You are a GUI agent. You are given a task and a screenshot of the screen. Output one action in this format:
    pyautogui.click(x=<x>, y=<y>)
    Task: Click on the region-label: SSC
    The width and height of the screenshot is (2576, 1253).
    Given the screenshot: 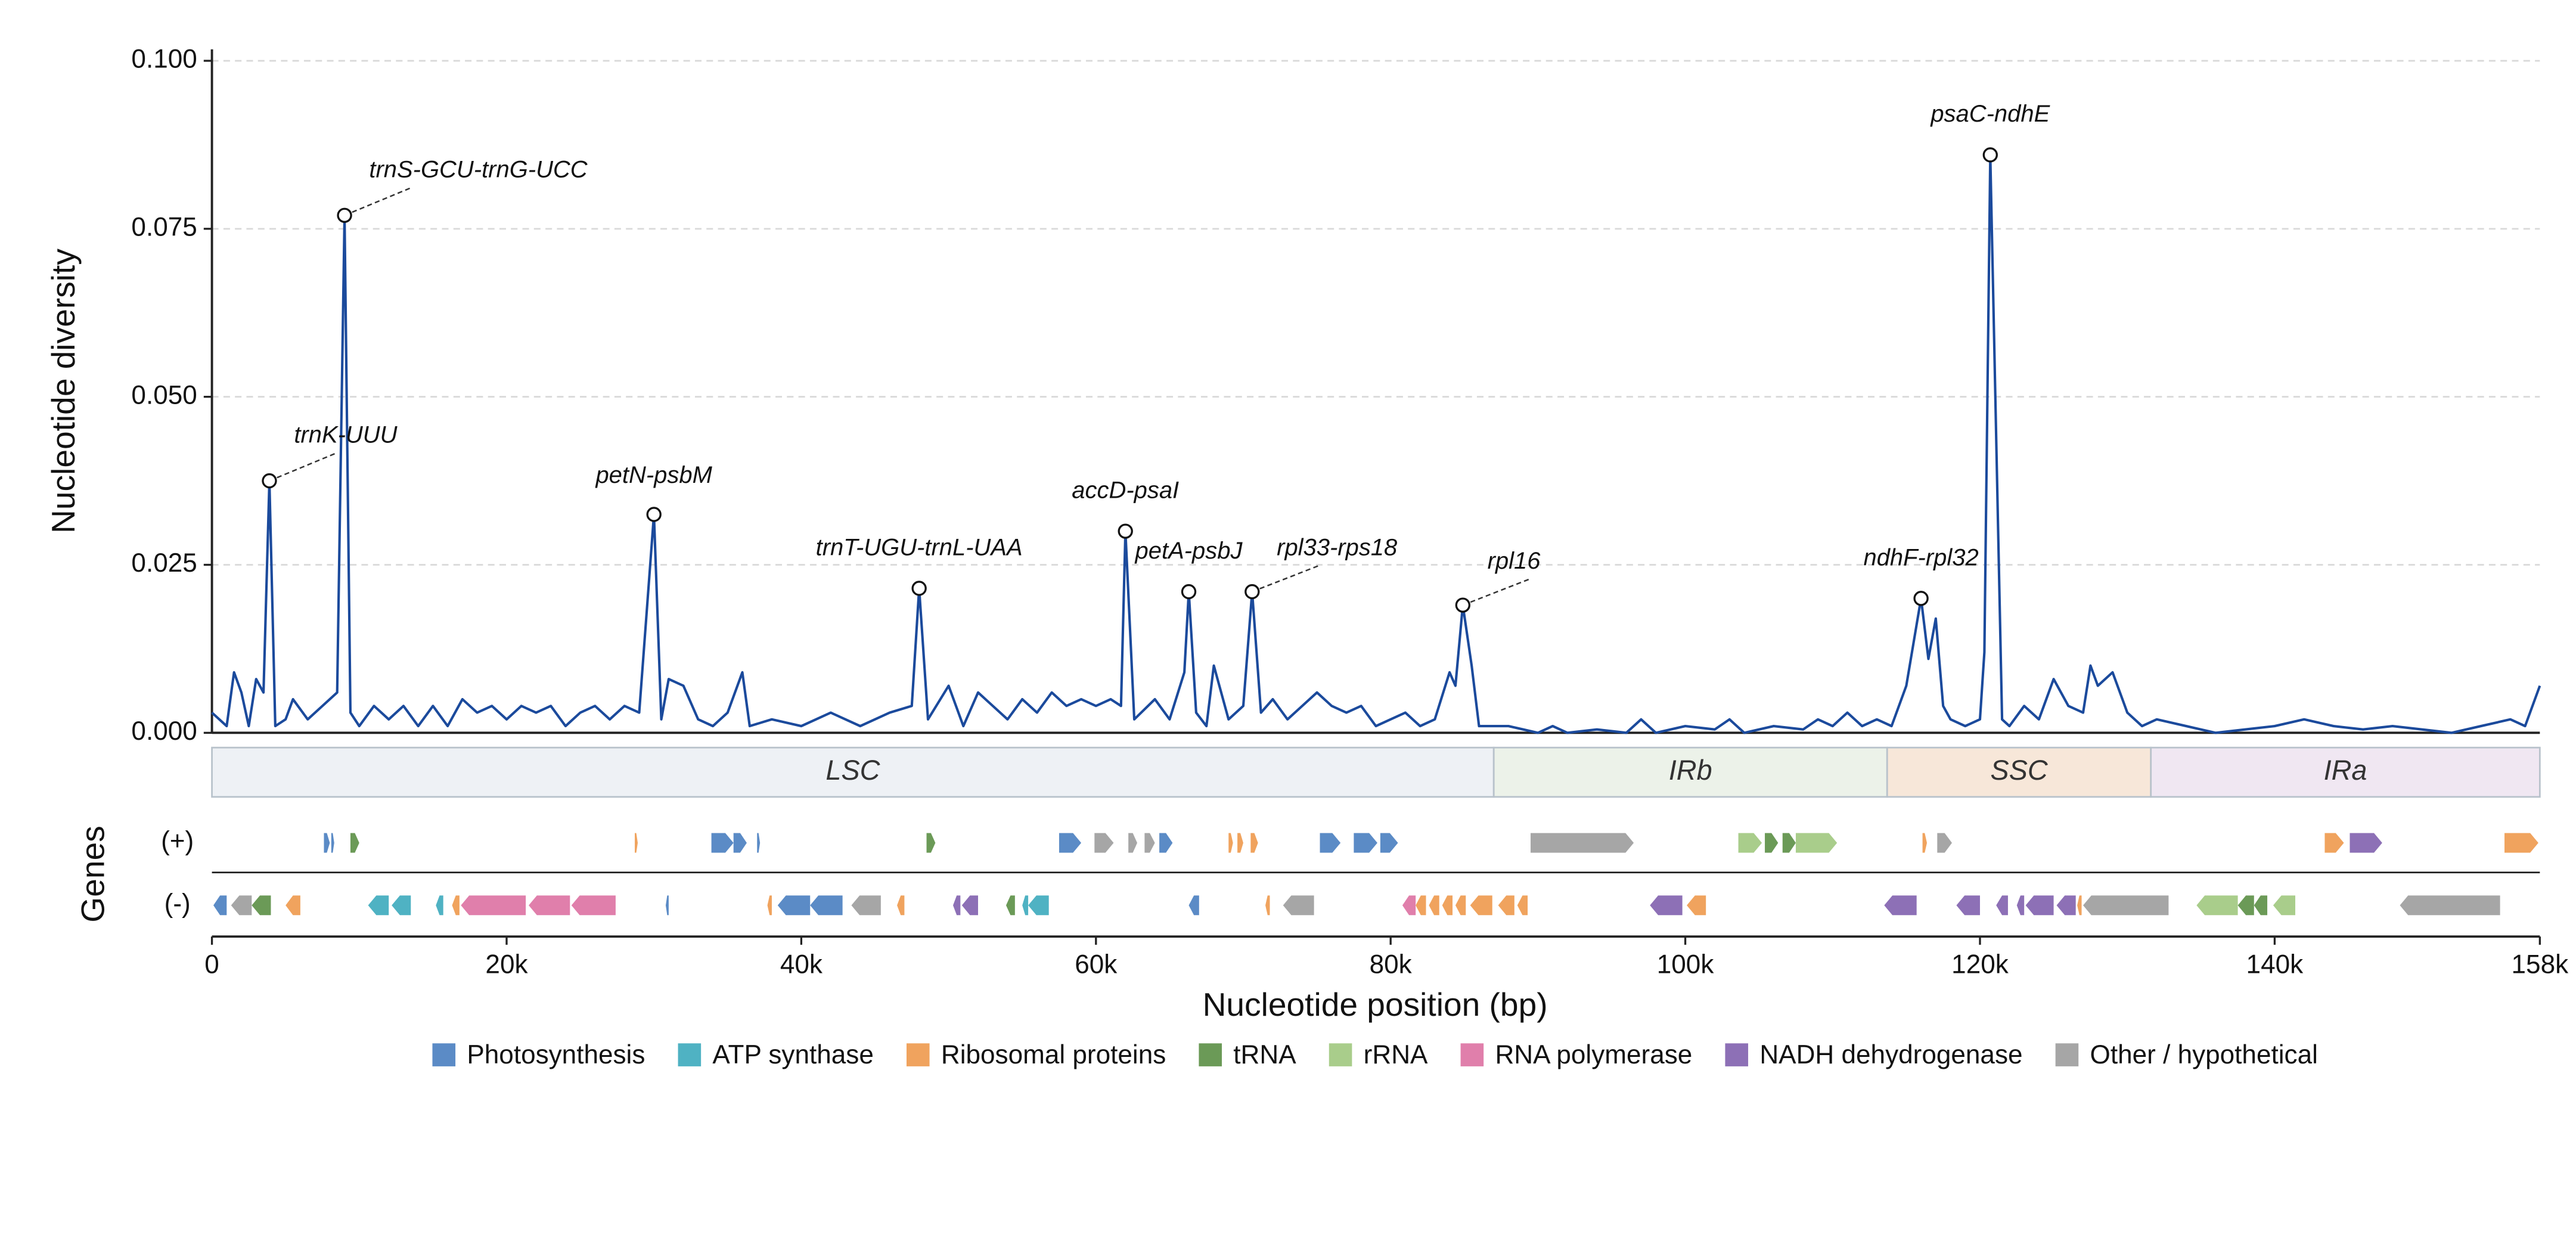 What is the action you would take?
    pyautogui.click(x=2019, y=770)
    